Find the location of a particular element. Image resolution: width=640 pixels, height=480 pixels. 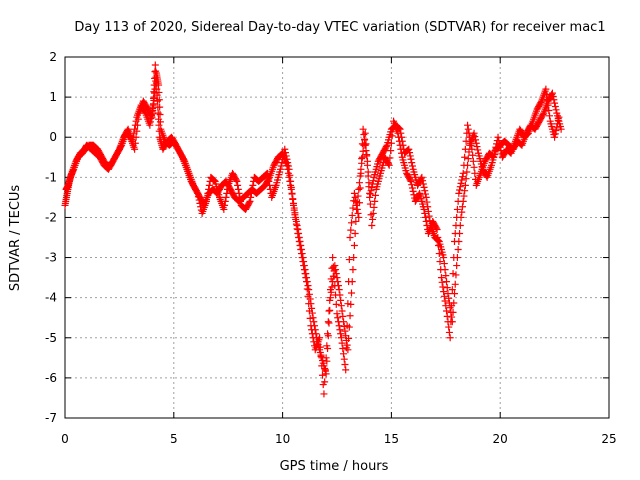

x-tick-label: 25 is located at coordinates (608, 439).